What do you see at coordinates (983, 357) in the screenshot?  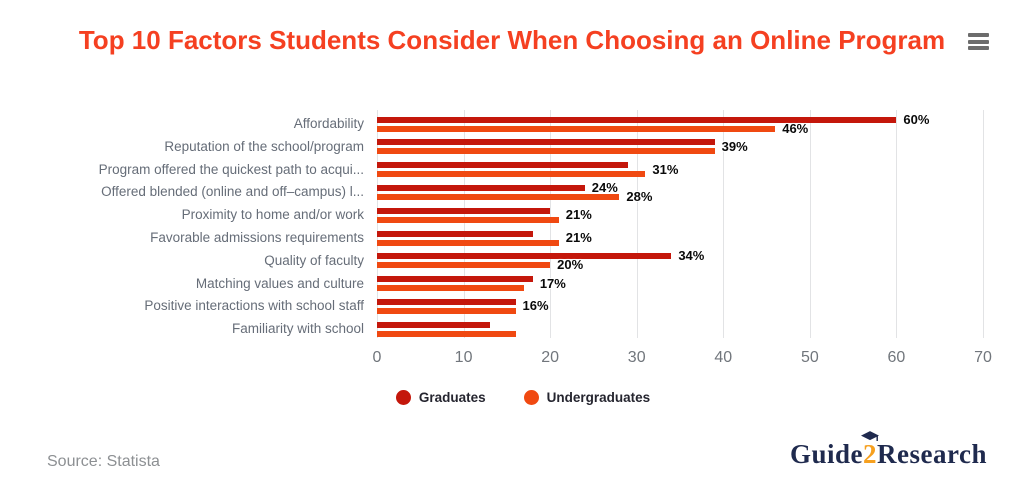 I see `x-tick-label: 70` at bounding box center [983, 357].